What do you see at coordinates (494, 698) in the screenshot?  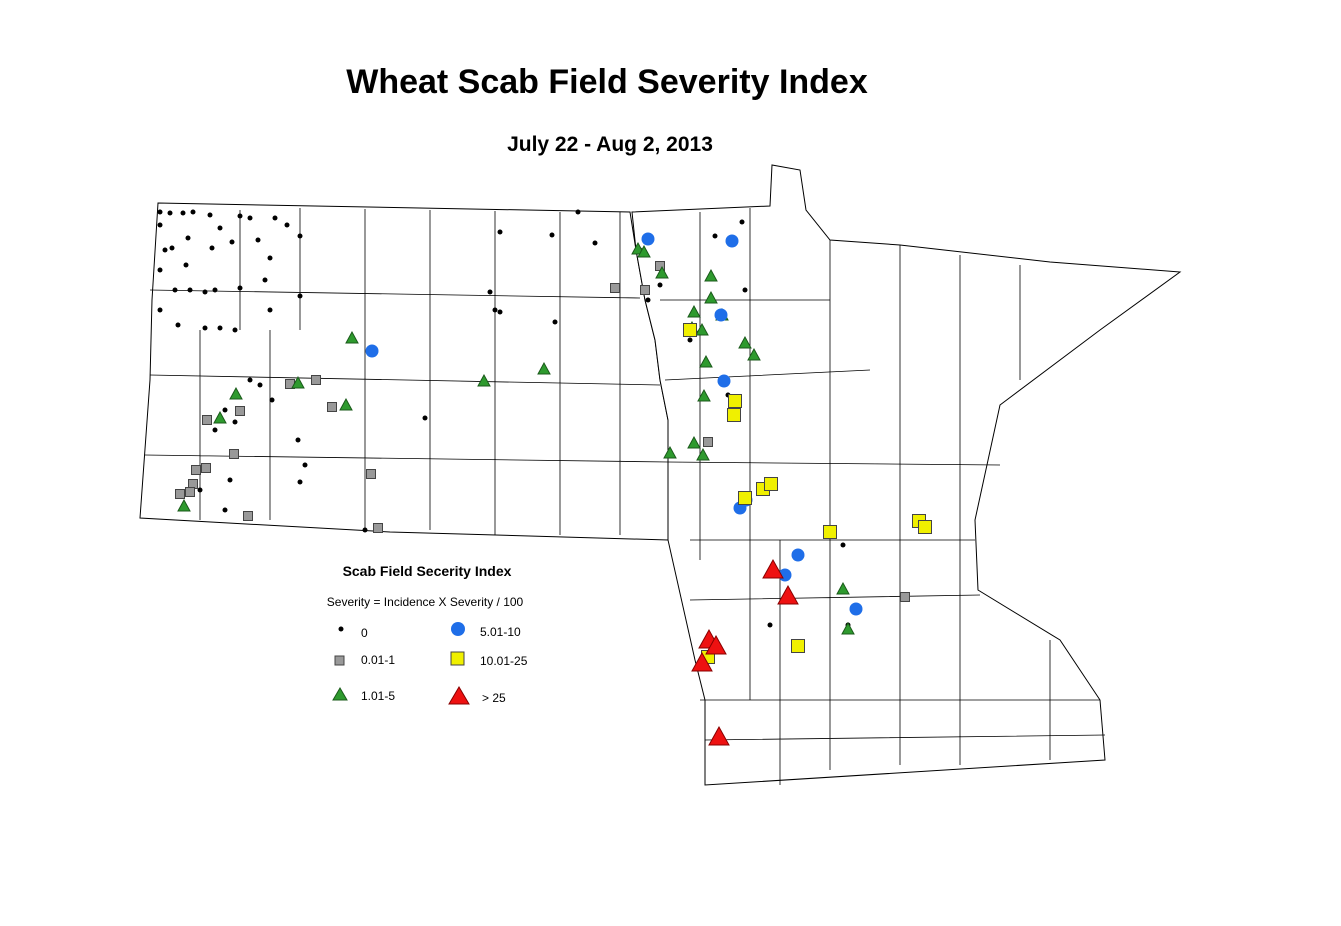 I see `legend-label: > 25` at bounding box center [494, 698].